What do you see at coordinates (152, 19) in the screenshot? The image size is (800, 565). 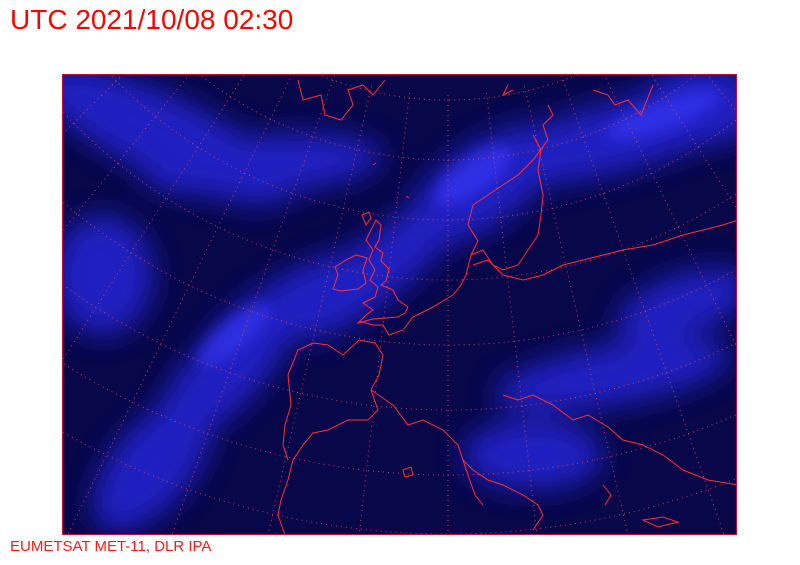 I see `timestamp-title: UTC 2021/10/08 02:30` at bounding box center [152, 19].